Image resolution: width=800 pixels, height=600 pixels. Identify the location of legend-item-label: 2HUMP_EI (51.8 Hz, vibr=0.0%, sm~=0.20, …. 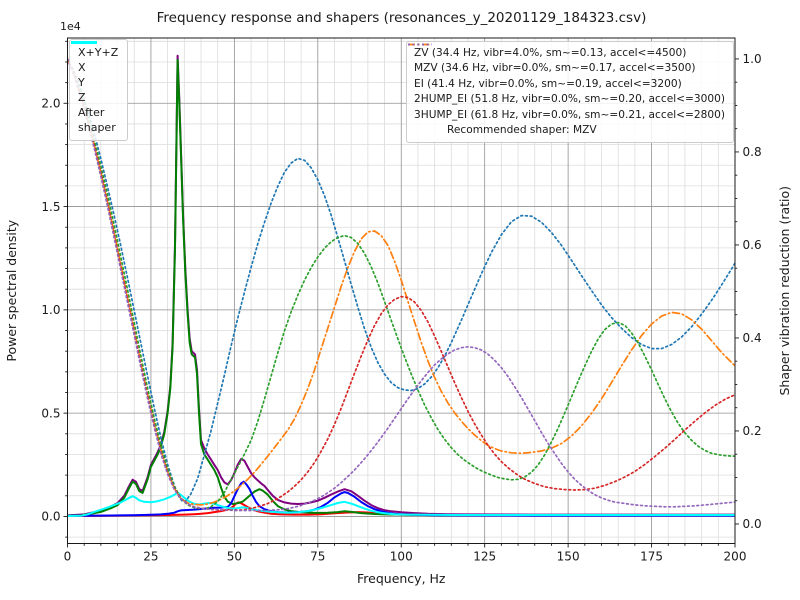
(569, 99).